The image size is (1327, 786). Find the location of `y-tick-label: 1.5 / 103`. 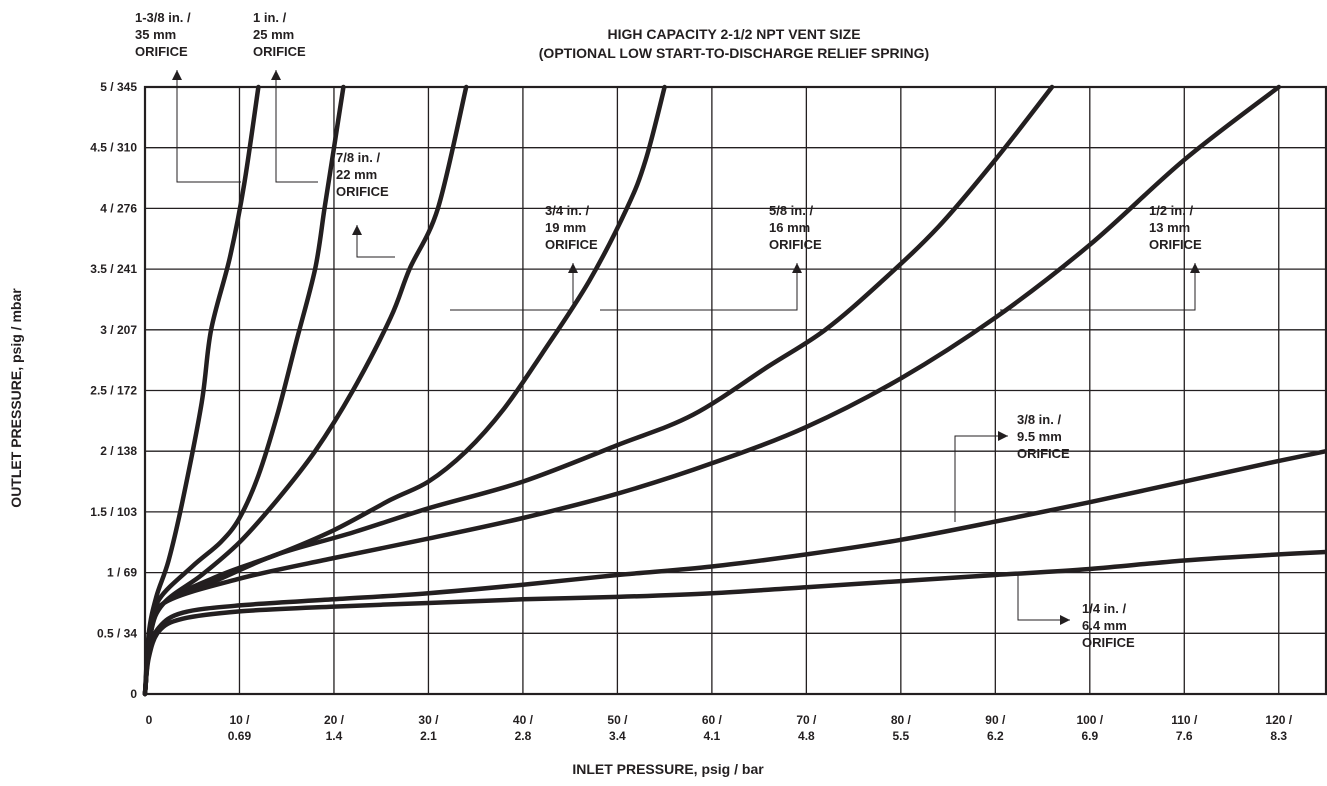

y-tick-label: 1.5 / 103 is located at coordinates (113, 512).